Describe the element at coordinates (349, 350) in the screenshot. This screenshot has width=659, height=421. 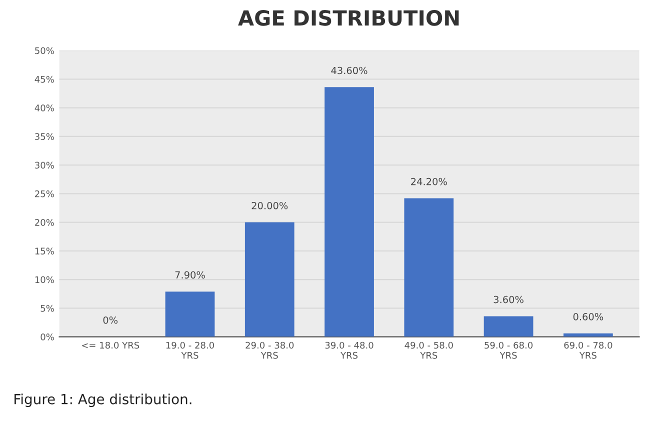
I see `x-tick-label: 39.0 - 48.0 YRS` at that location.